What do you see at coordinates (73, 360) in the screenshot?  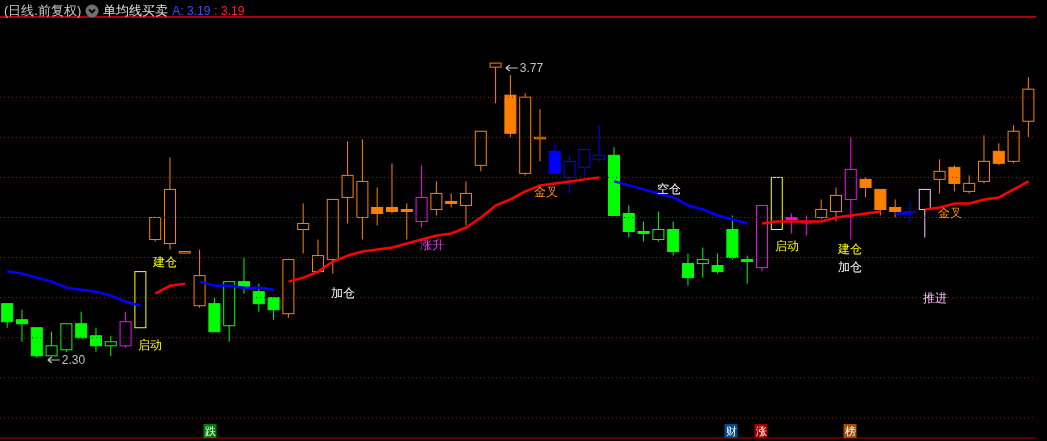 I see `annotation: 2.30` at bounding box center [73, 360].